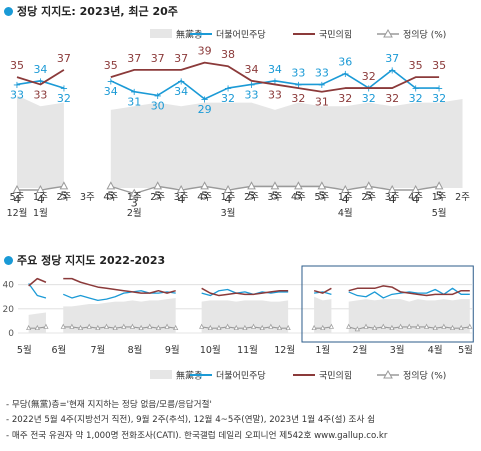 The height and width of the screenshot is (451, 481). Describe the element at coordinates (392, 58) in the screenshot. I see `minjoo-data-label: 37` at that location.